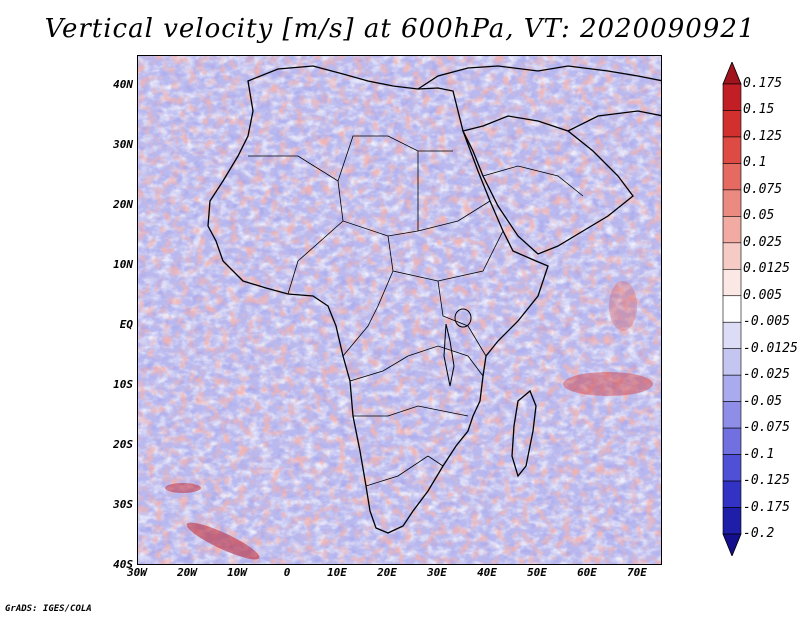  I want to click on latitude-label: 10N, so click(123, 264).